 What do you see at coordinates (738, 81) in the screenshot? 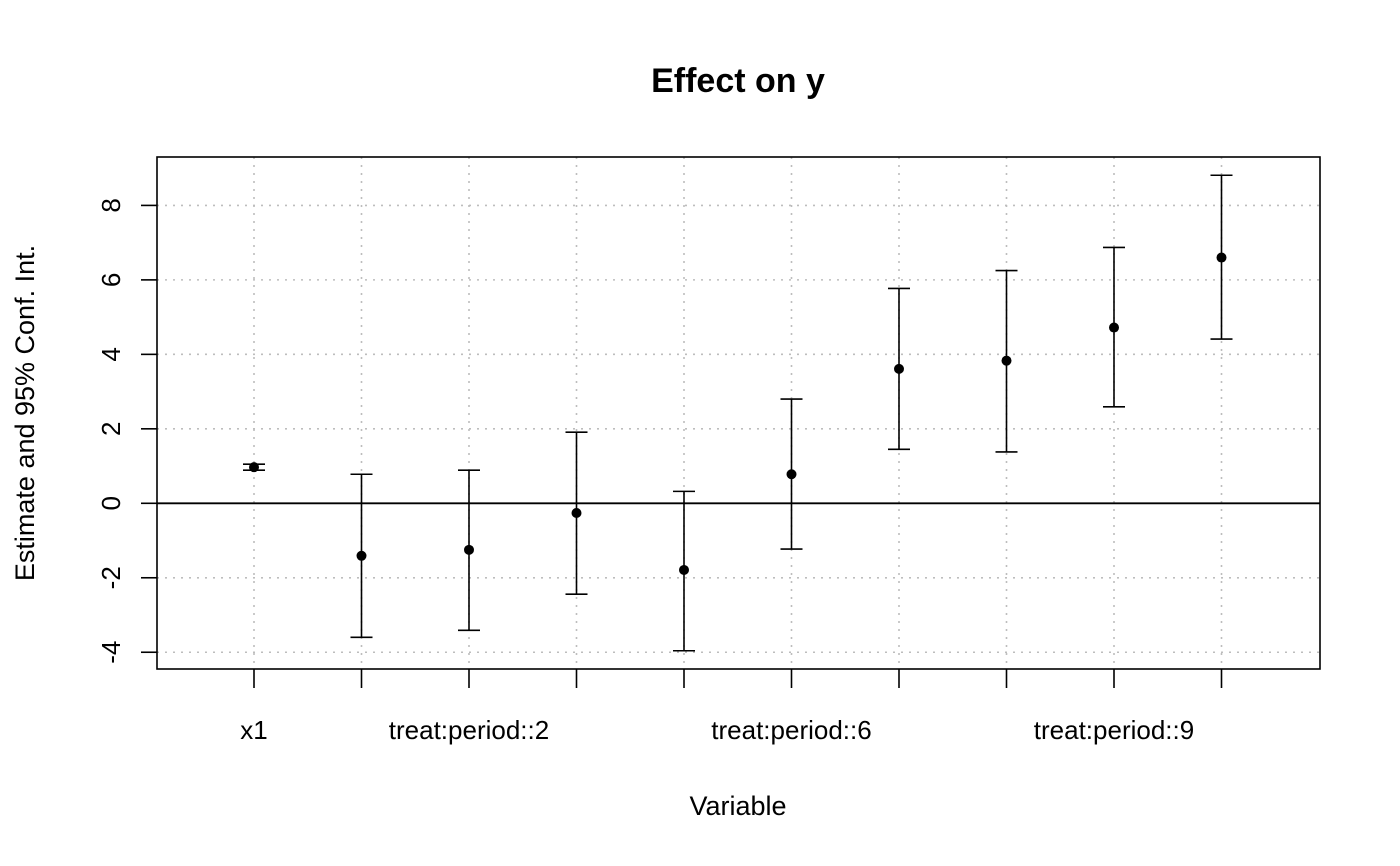
I see `chart-title: Effect on y` at bounding box center [738, 81].